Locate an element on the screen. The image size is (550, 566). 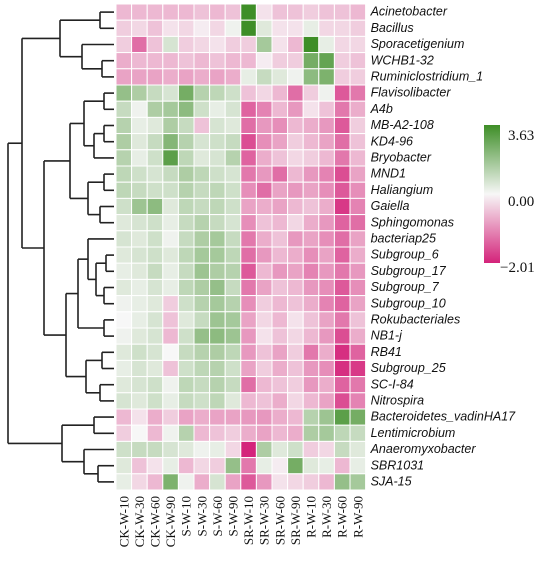
row-label: Subgroup_25 is located at coordinates (408, 368).